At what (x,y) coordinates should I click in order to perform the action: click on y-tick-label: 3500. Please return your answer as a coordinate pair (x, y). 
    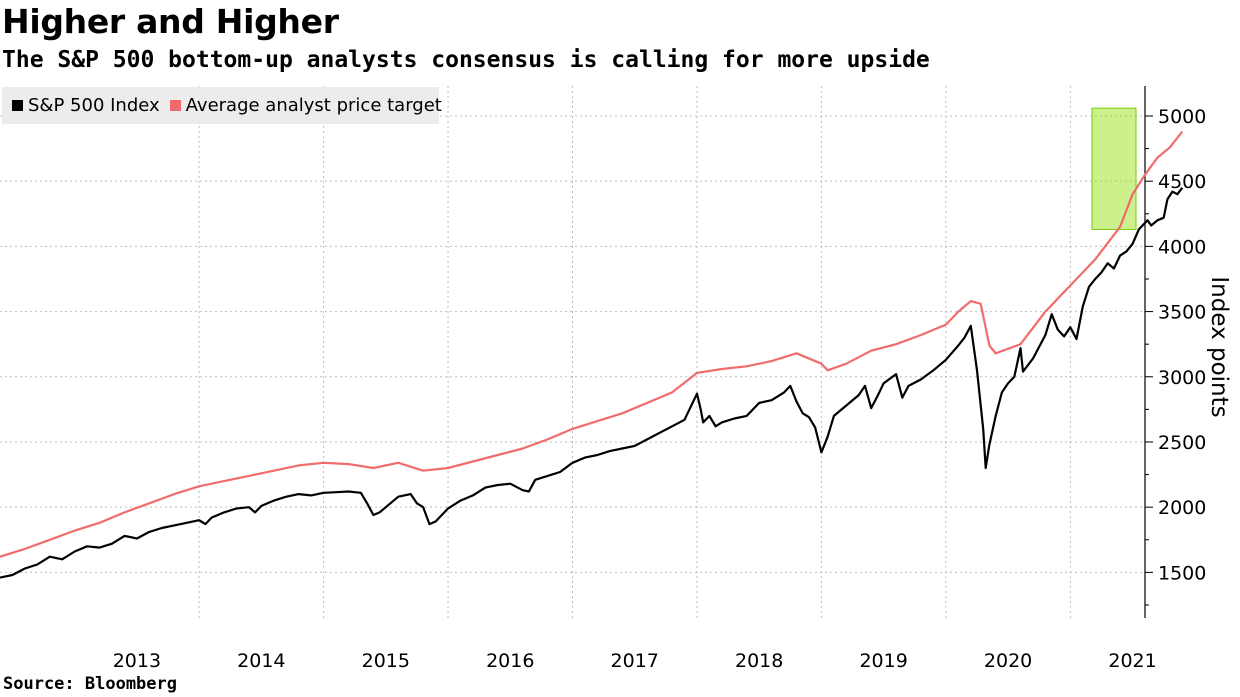
    Looking at the image, I should click on (1182, 313).